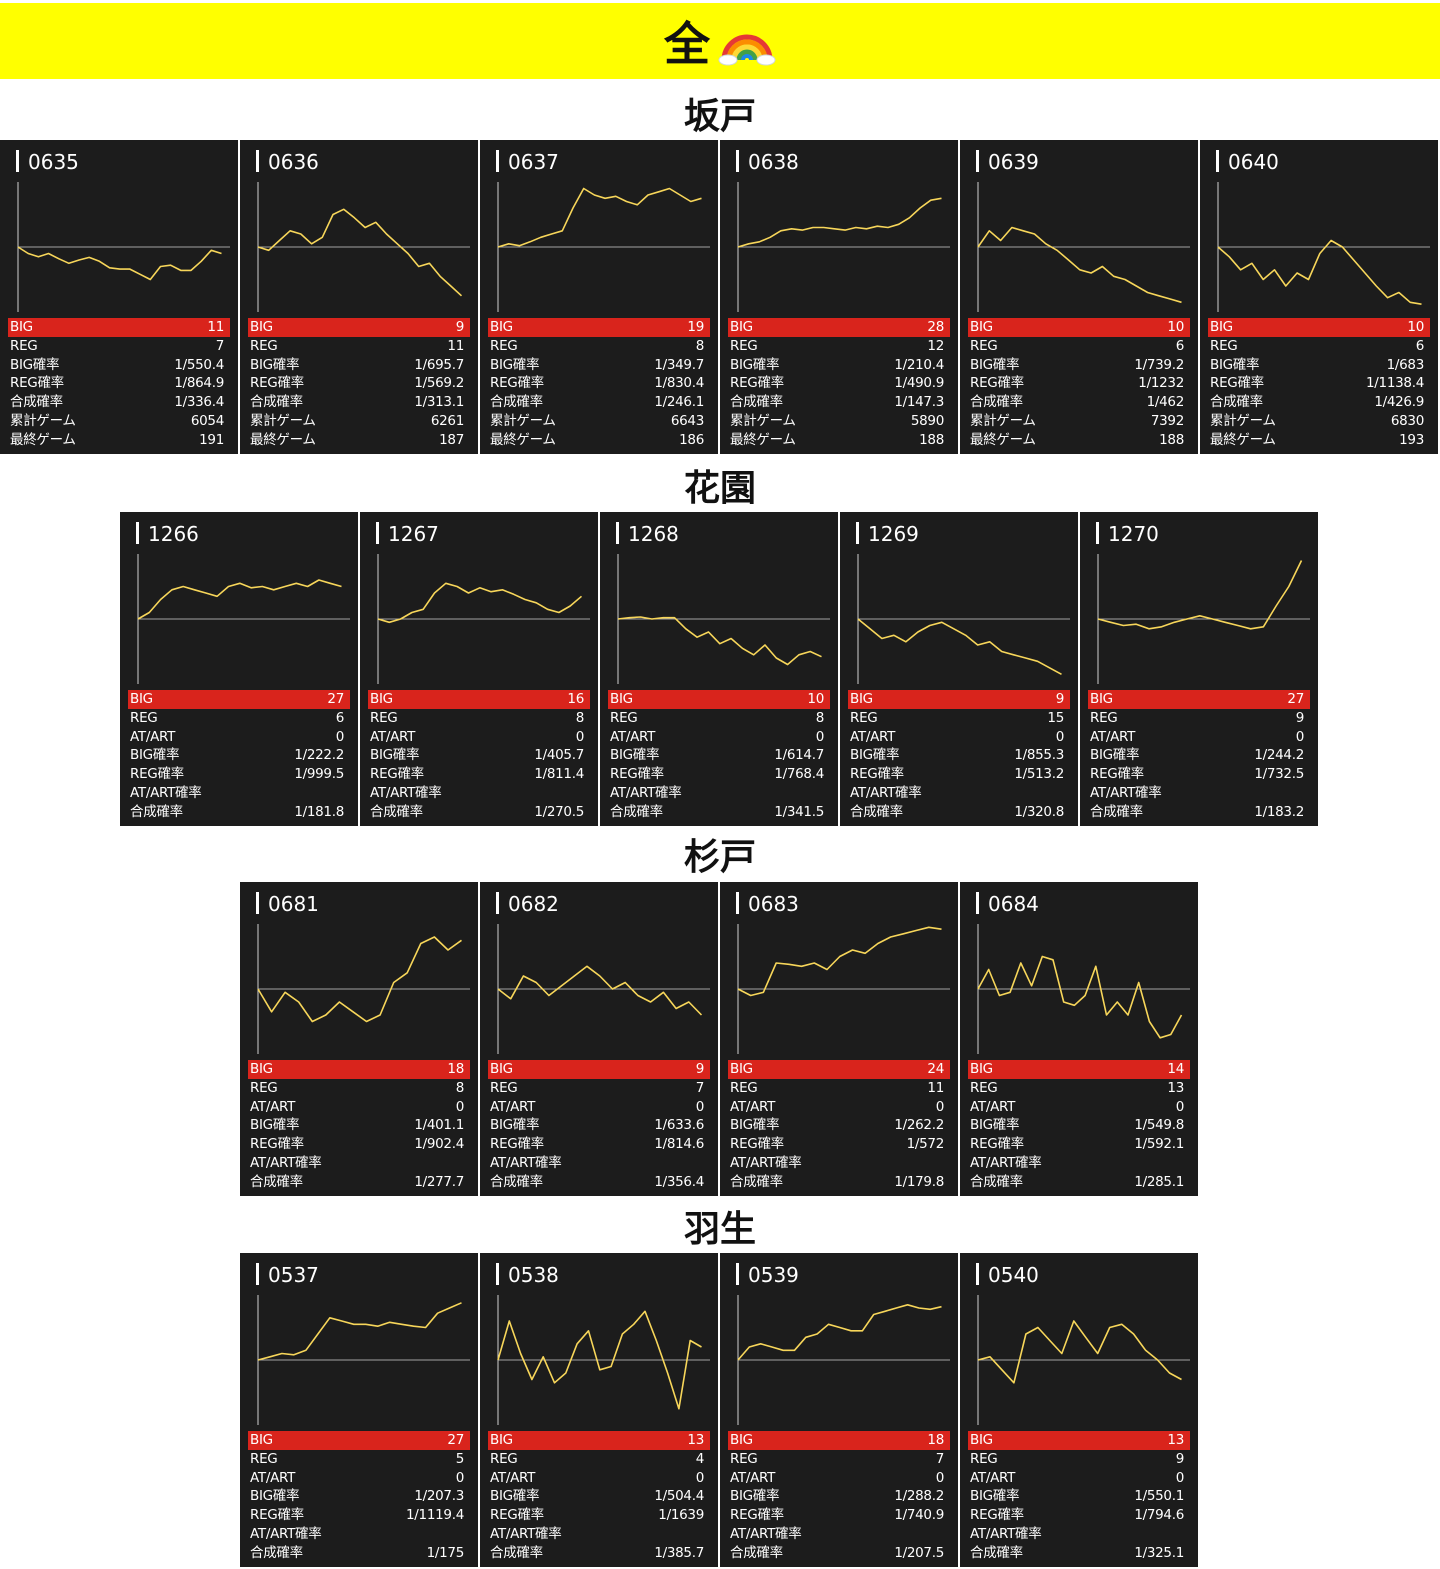 This screenshot has width=1440, height=1569. I want to click on stat-value: 193, so click(1411, 439).